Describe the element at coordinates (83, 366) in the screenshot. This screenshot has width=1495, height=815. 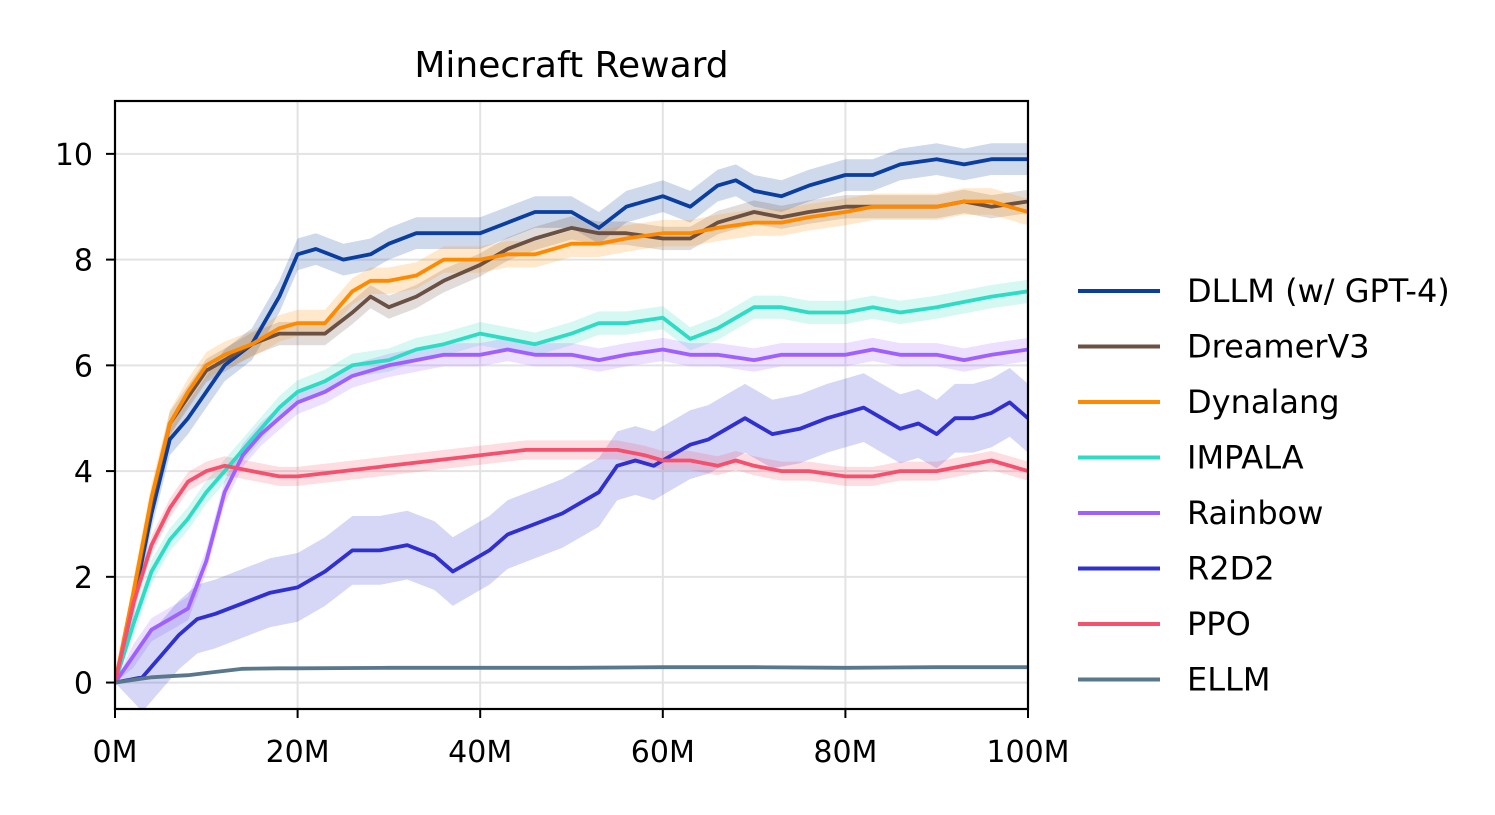
I see `y-tick-label: 6` at that location.